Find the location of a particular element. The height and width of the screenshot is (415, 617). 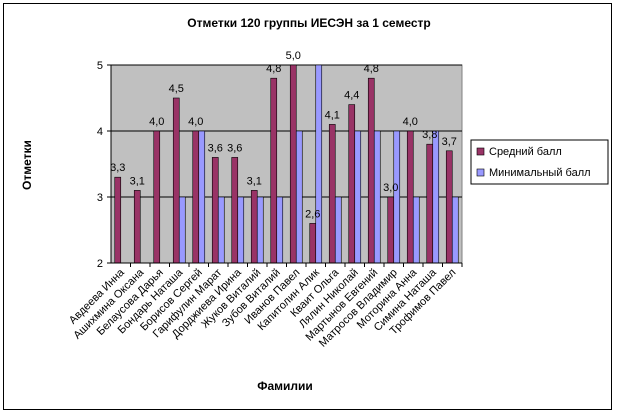

y-axis-label: Отметки is located at coordinates (27, 165).